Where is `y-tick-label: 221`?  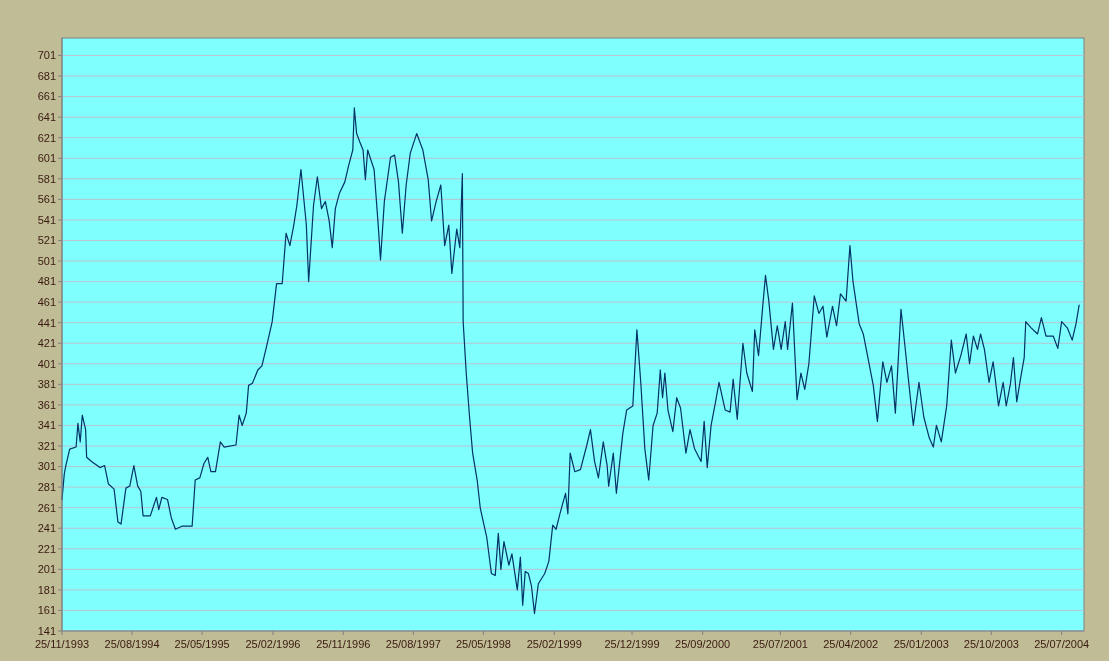
y-tick-label: 221 is located at coordinates (46, 548).